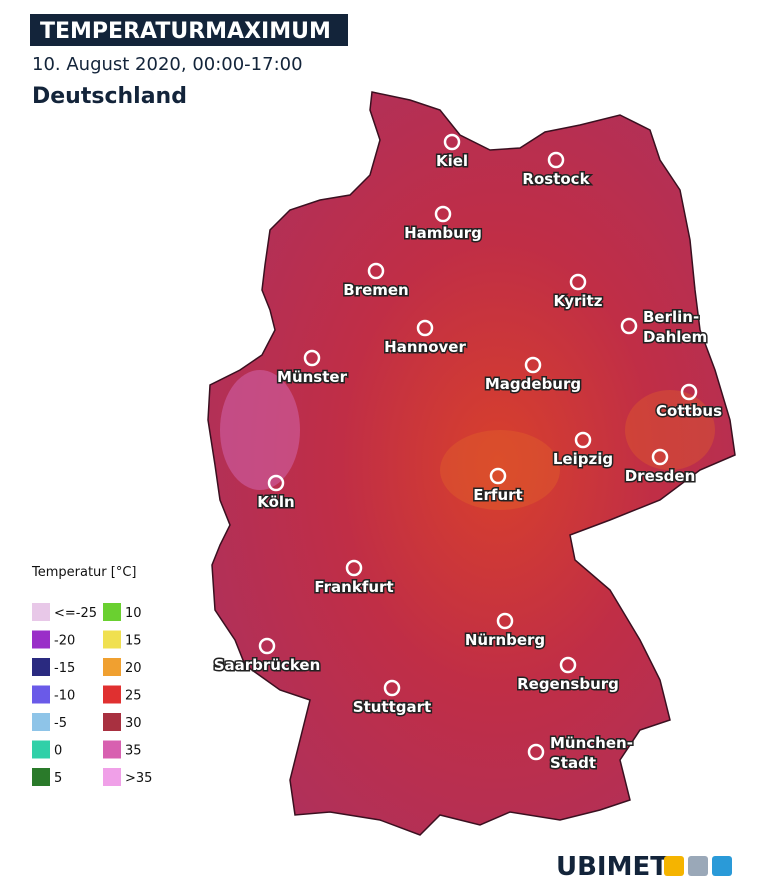 The height and width of the screenshot is (891, 768). Describe the element at coordinates (392, 707) in the screenshot. I see `city-label: Stuttgart` at that location.